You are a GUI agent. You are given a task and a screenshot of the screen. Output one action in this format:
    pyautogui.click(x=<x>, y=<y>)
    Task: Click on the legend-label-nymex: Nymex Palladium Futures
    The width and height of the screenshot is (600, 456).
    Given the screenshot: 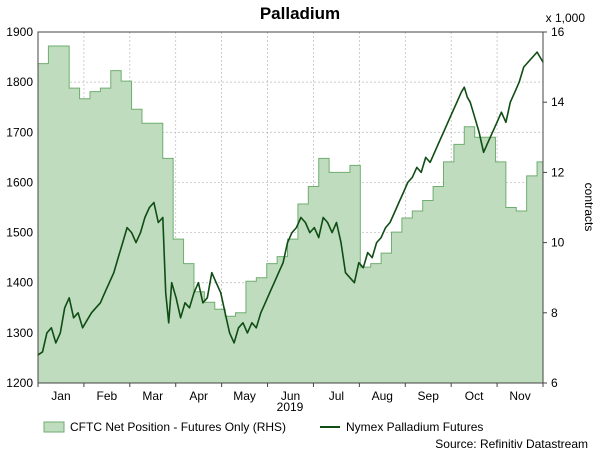 What is the action you would take?
    pyautogui.click(x=414, y=427)
    